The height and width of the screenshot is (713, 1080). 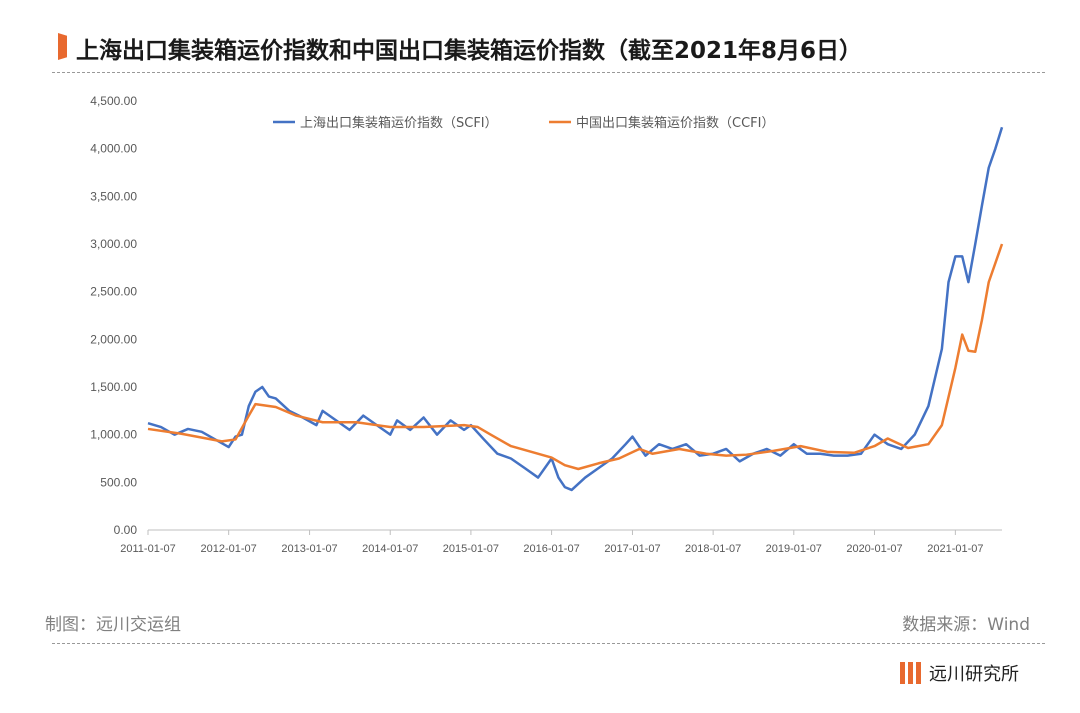 I want to click on x-tick-label: 2015-01-07, so click(x=471, y=549).